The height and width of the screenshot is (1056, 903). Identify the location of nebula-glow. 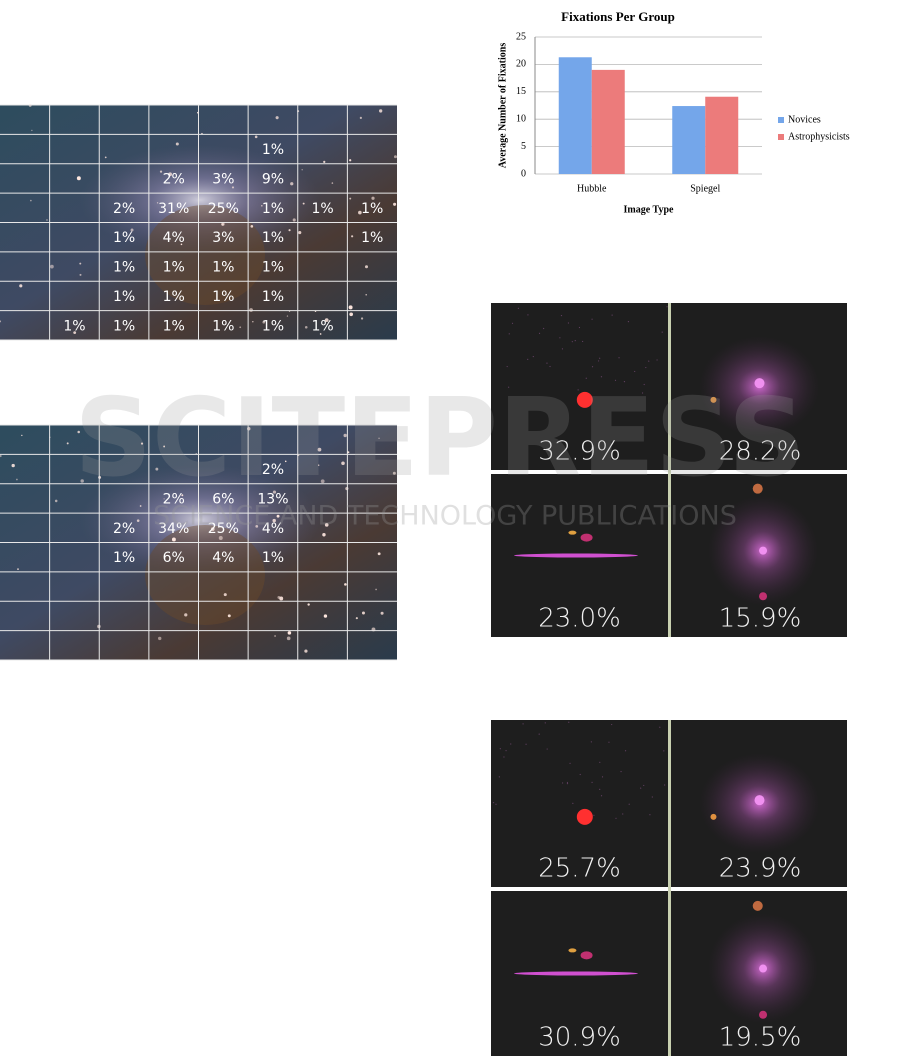
(200, 520).